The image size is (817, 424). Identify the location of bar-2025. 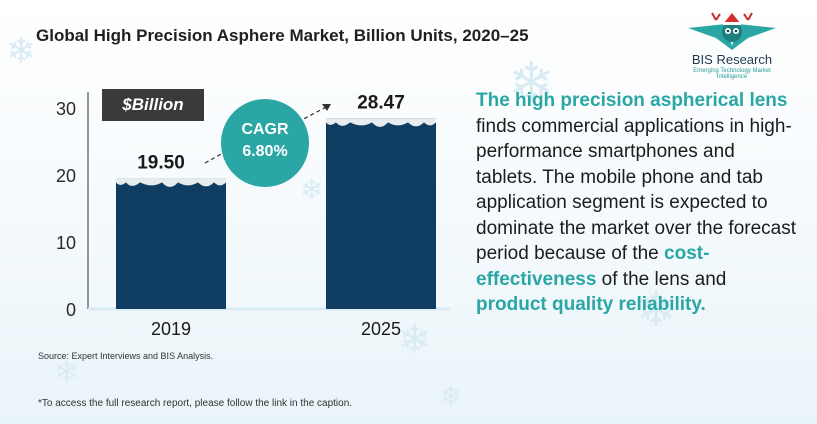
(381, 213).